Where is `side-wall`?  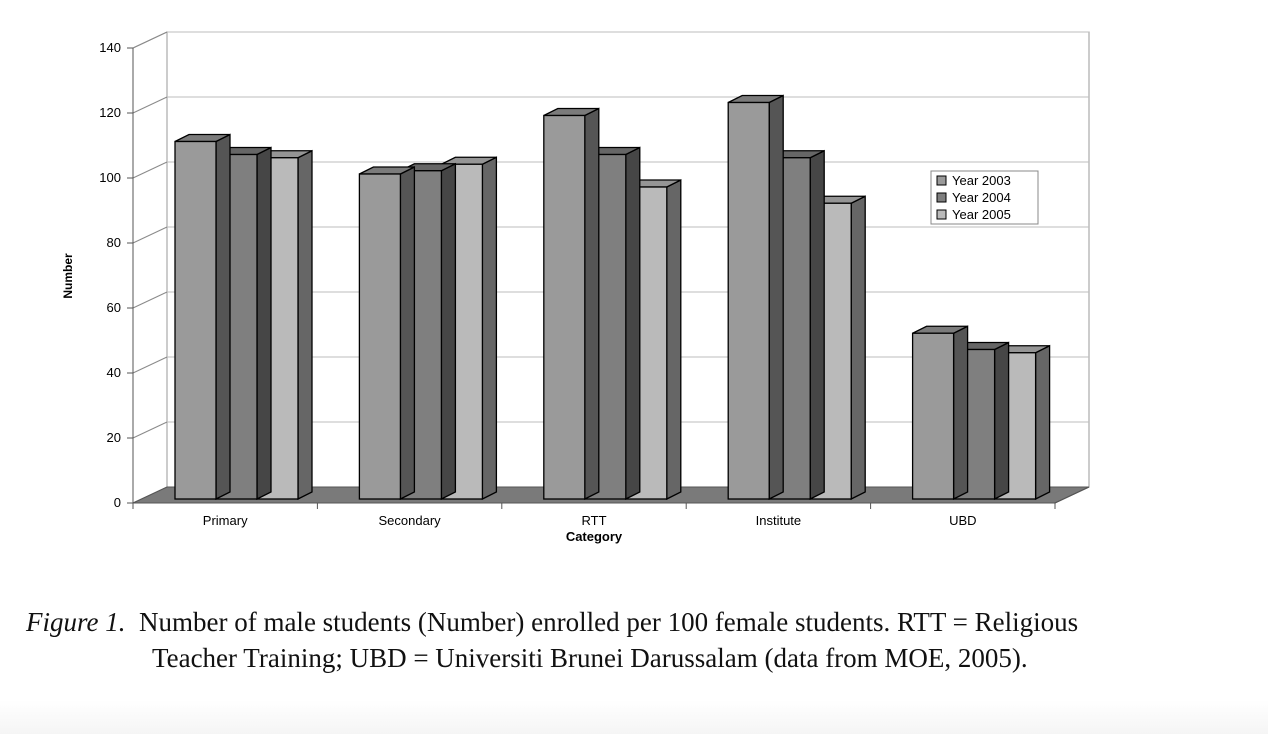
side-wall is located at coordinates (150, 267).